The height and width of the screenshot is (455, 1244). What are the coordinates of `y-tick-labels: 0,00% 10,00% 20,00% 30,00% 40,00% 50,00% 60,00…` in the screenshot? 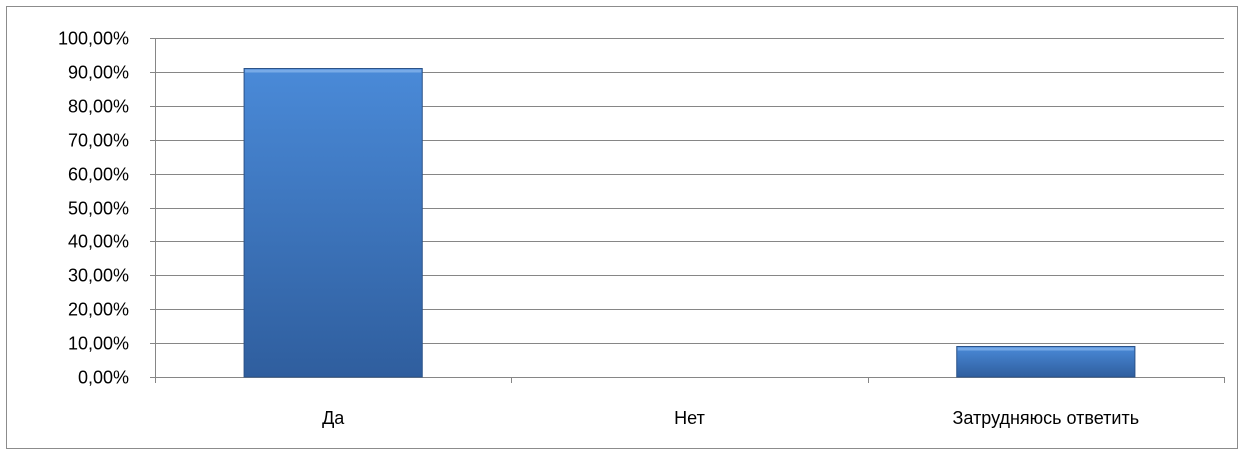 It's located at (93, 208).